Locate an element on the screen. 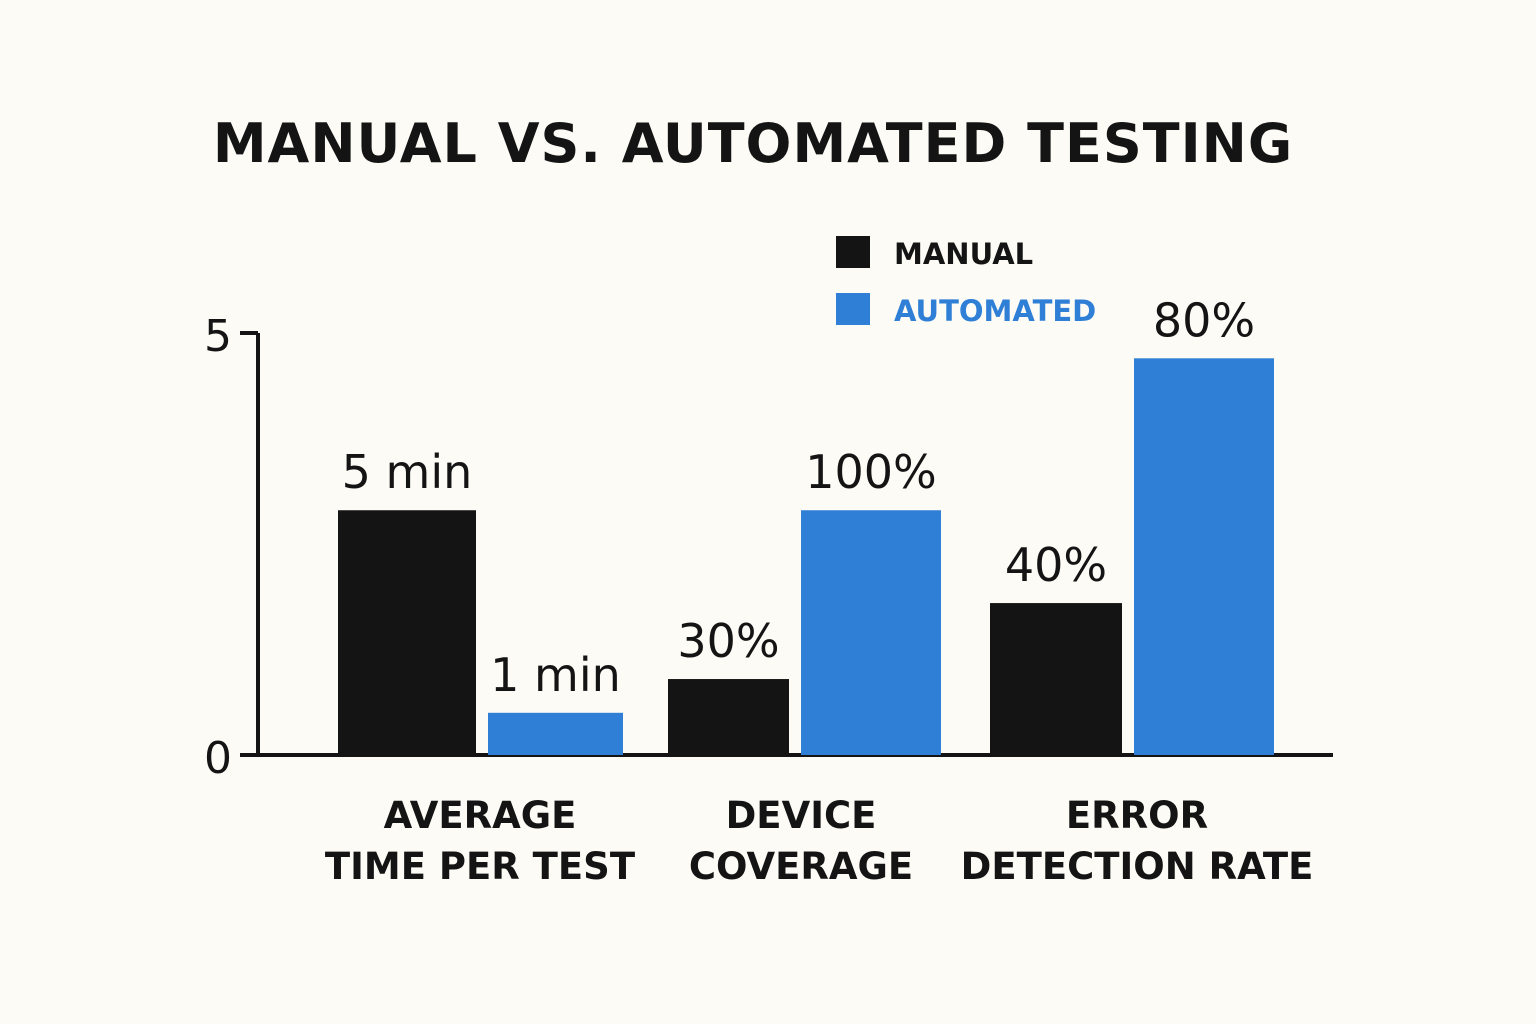 This screenshot has height=1024, width=1536. data-label: 40% is located at coordinates (1056, 565).